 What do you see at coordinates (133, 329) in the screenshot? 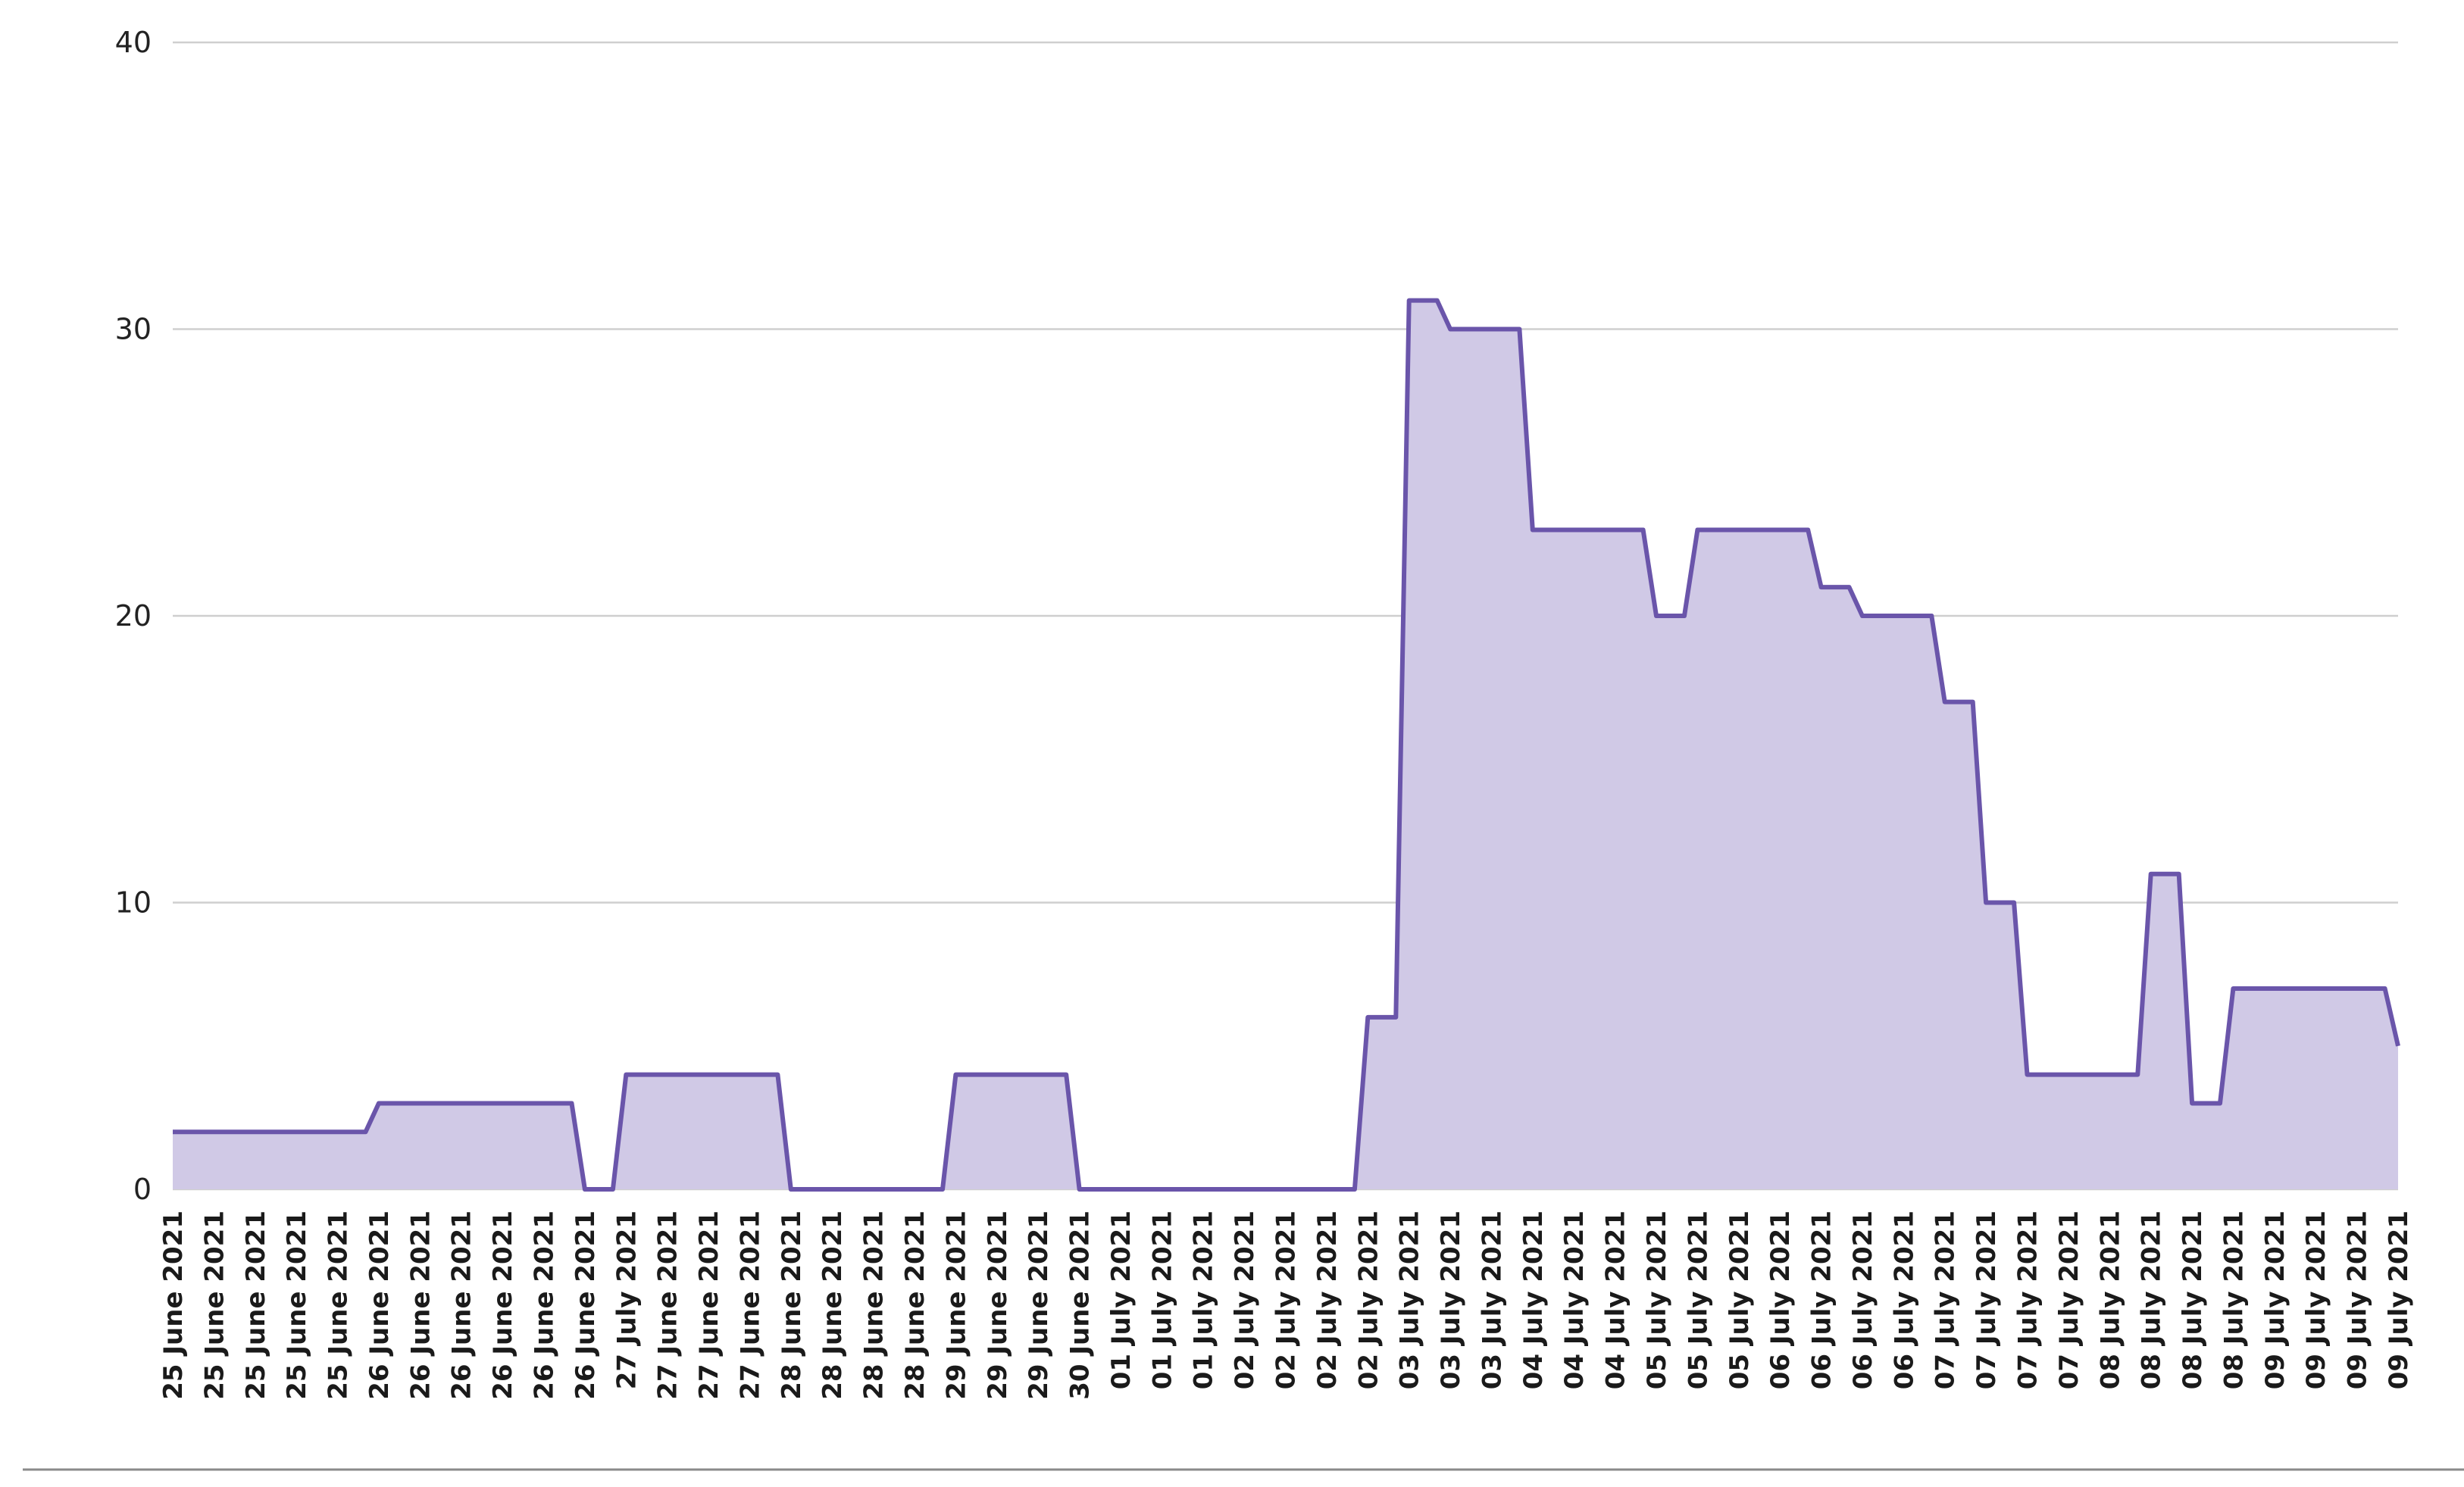
I see `y-tick-label: 30` at bounding box center [133, 329].